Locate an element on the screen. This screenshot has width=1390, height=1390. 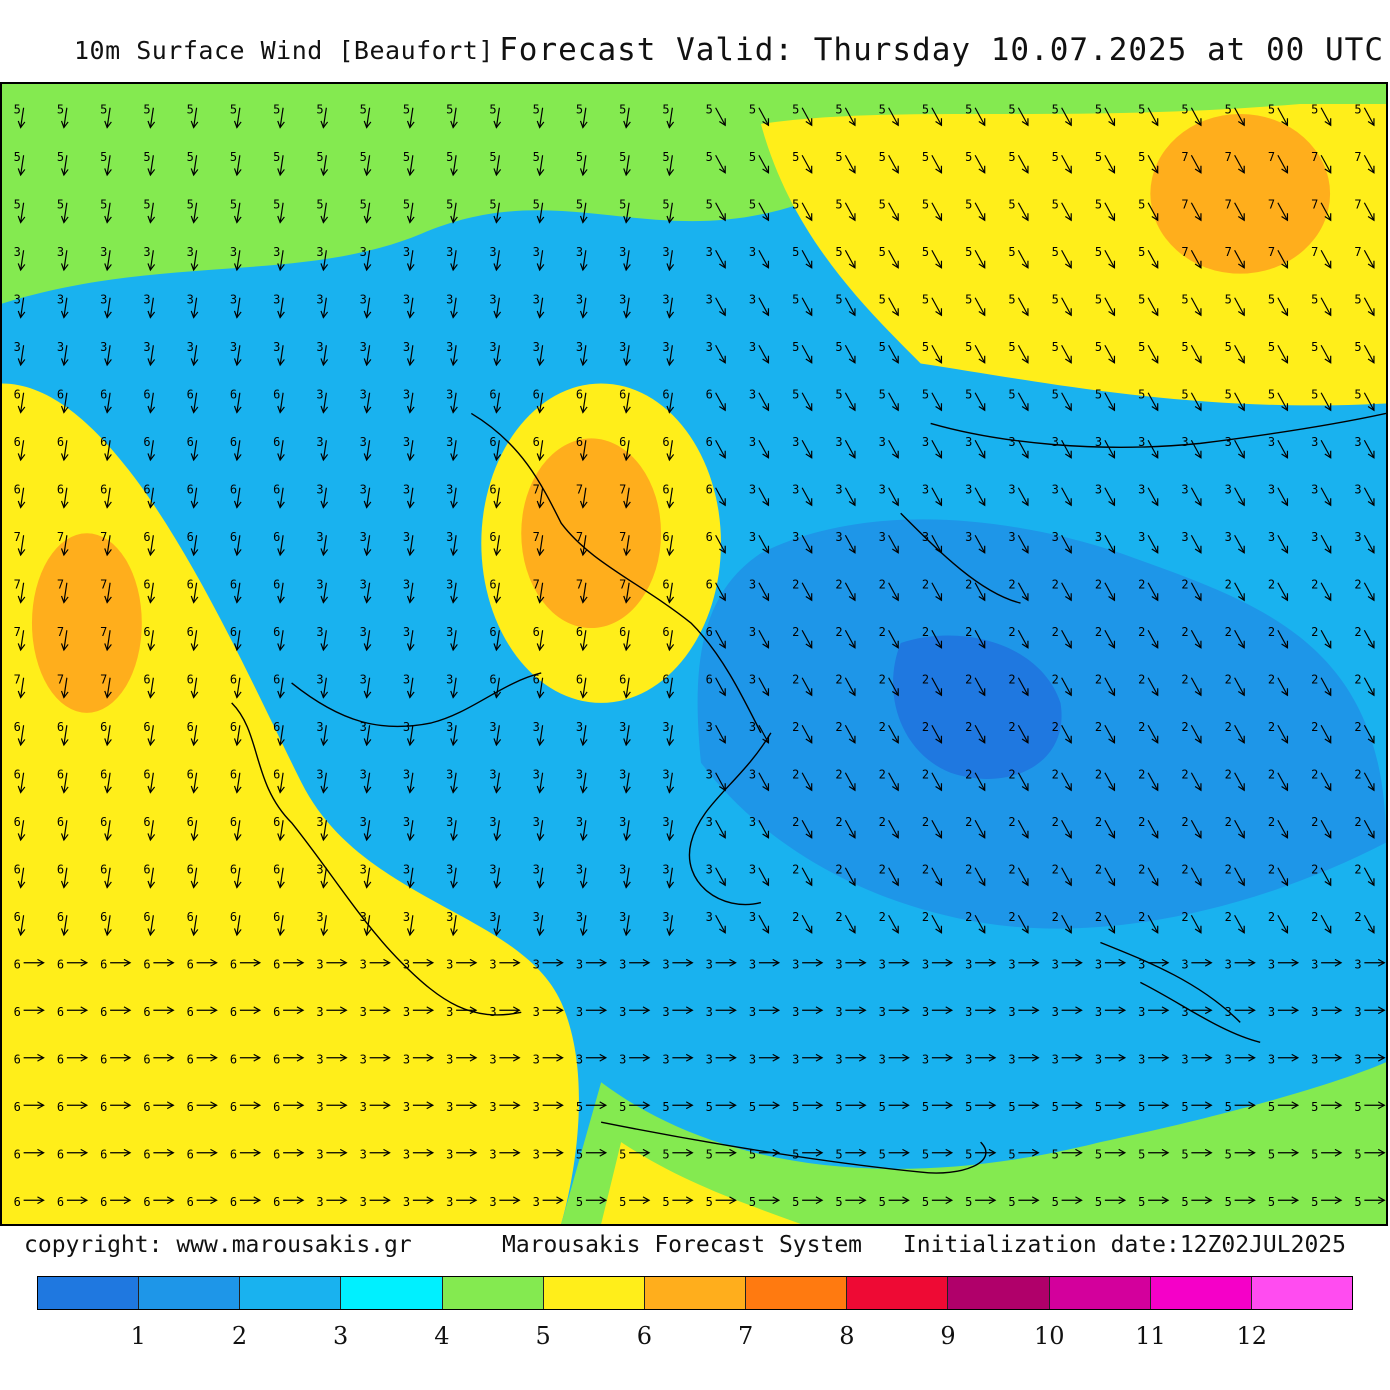
wind-region is located at coordinates (973, 1143).